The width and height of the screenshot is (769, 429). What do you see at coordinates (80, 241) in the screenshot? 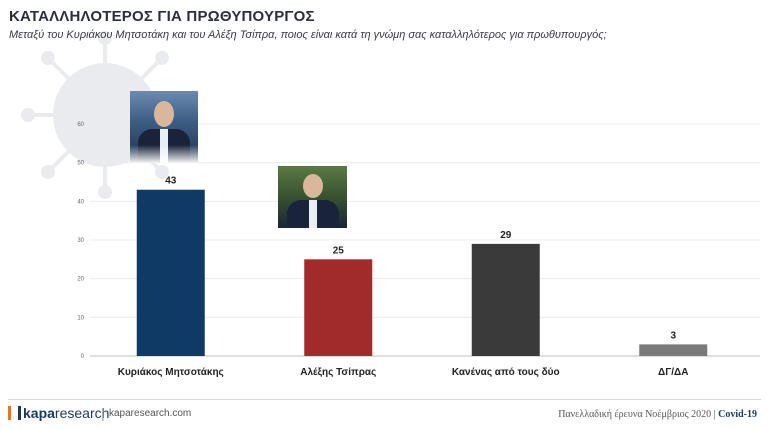
I see `y-tick-label: 30` at bounding box center [80, 241].